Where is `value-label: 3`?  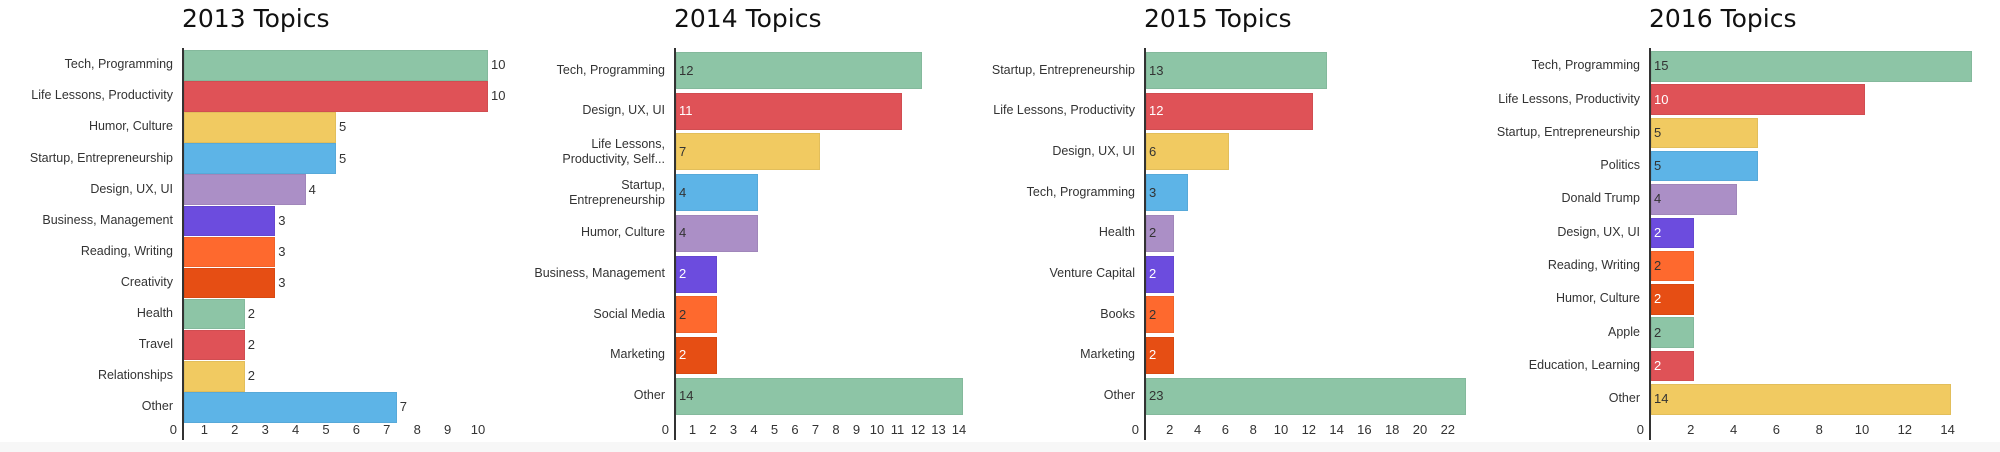
value-label: 3 is located at coordinates (282, 282).